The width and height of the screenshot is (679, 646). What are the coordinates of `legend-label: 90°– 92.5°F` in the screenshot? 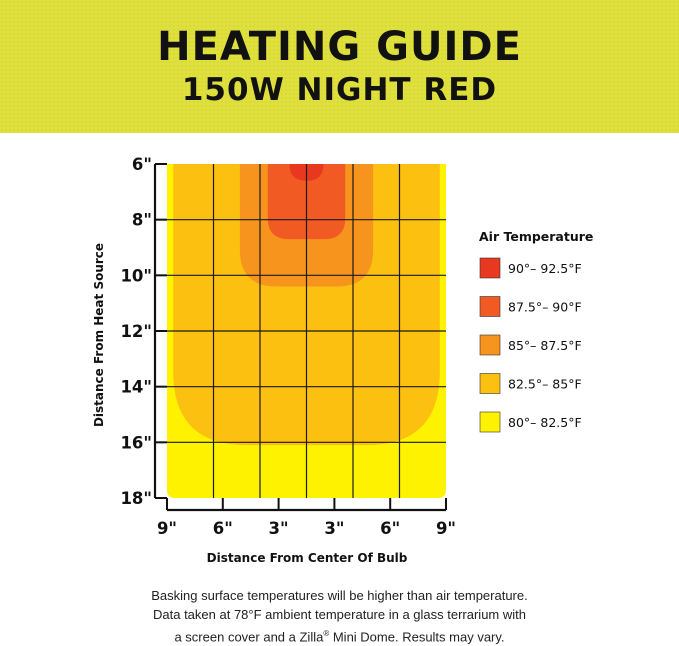 It's located at (545, 268).